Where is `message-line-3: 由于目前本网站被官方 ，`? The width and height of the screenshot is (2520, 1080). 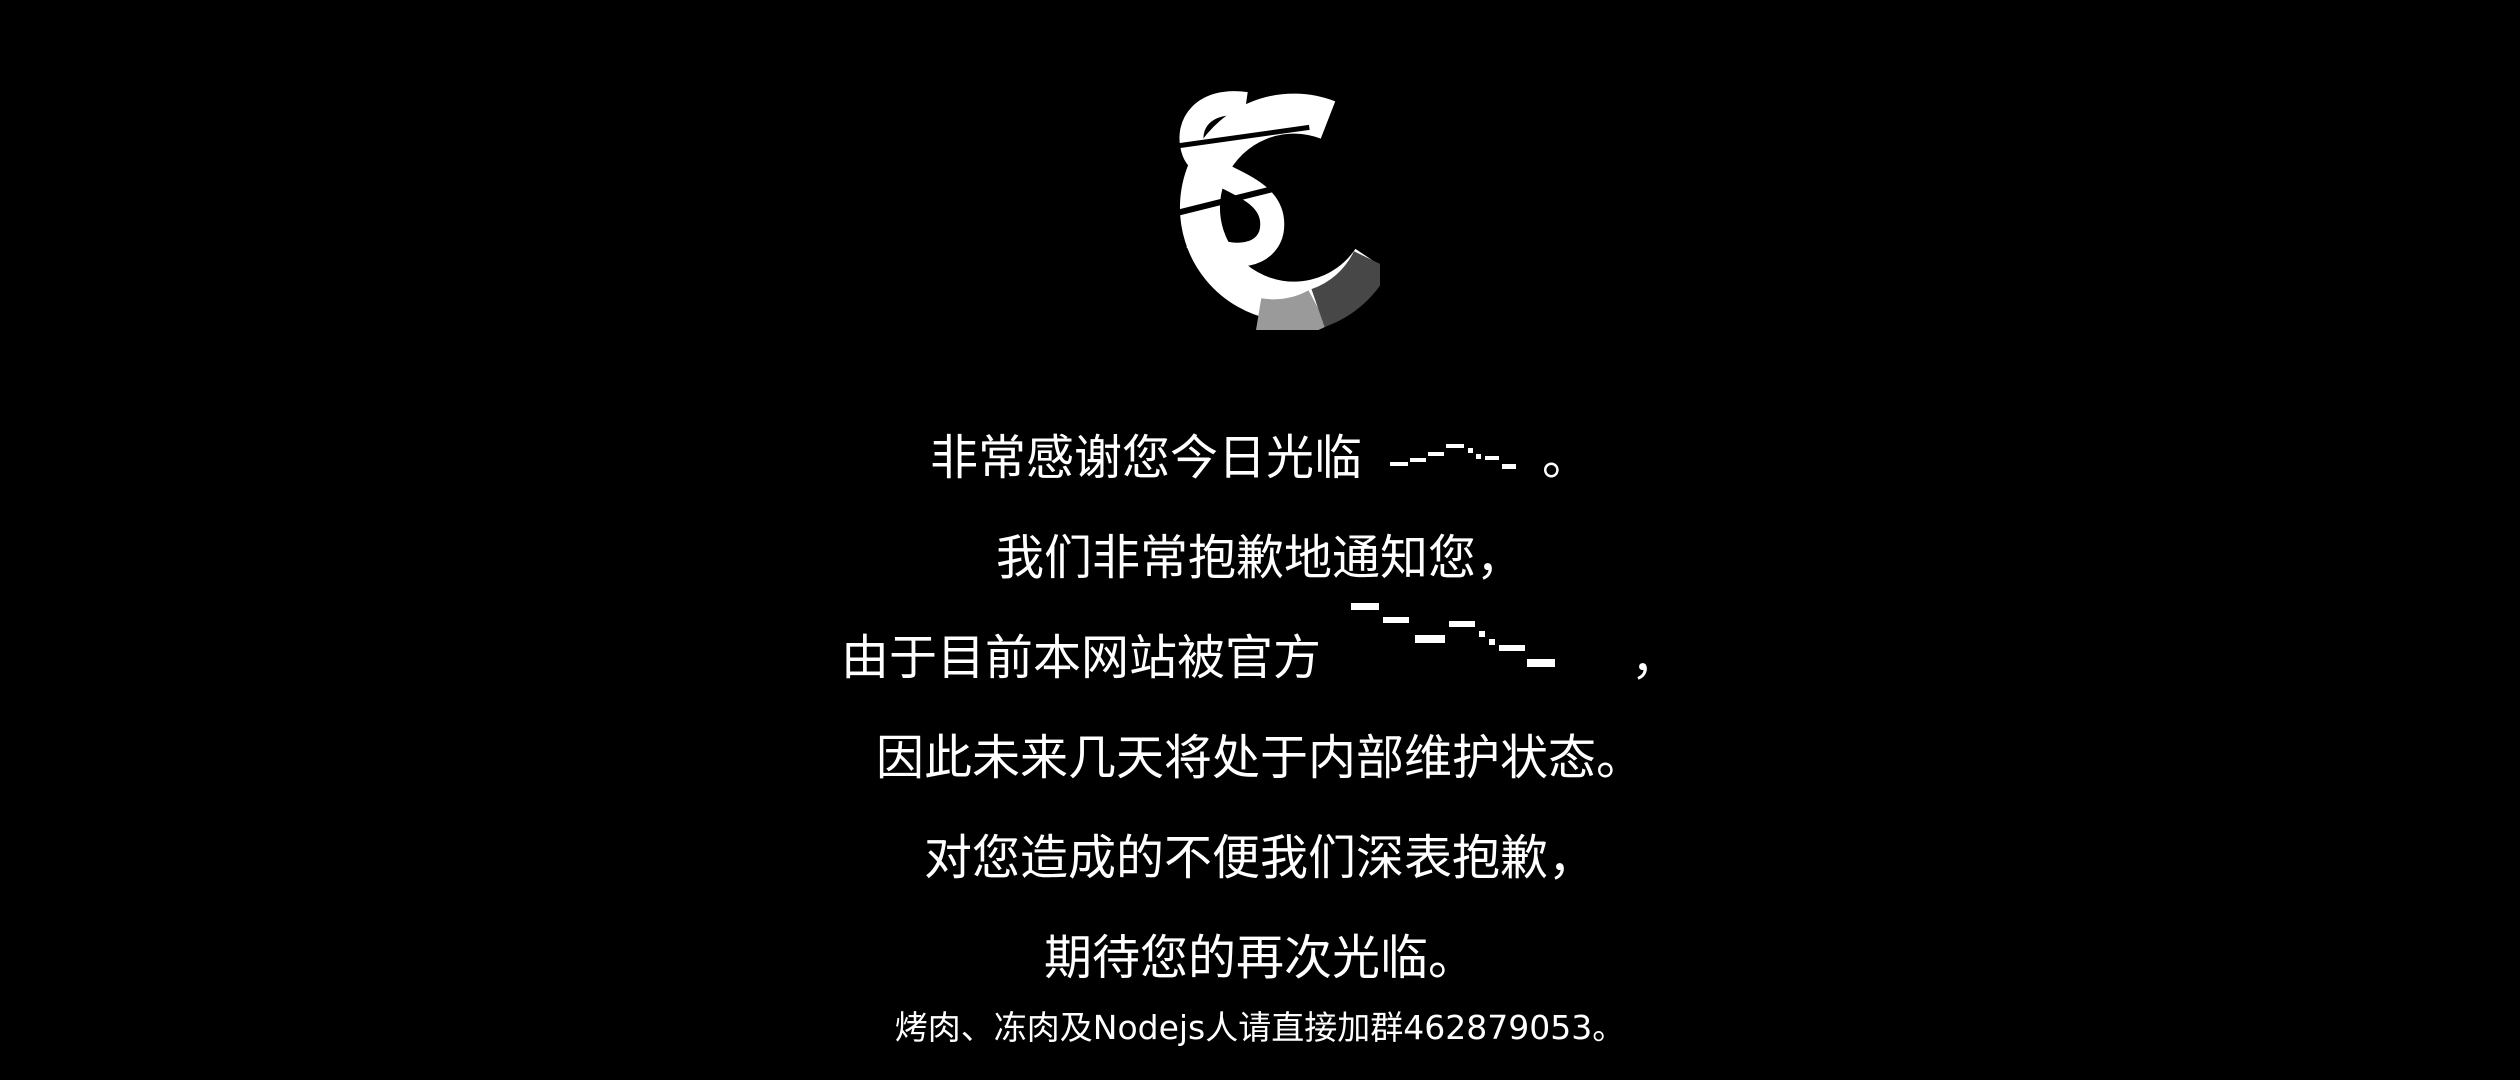
message-line-3: 由于目前本网站被官方 ， is located at coordinates (1260, 655).